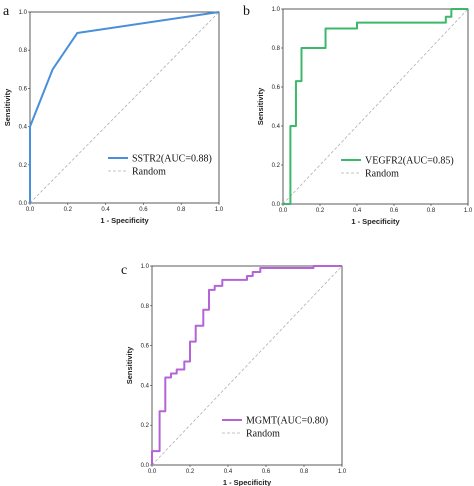 The width and height of the screenshot is (474, 486). Describe the element at coordinates (287, 421) in the screenshot. I see `legend-label: MGMT(AUC=0.80)` at that location.